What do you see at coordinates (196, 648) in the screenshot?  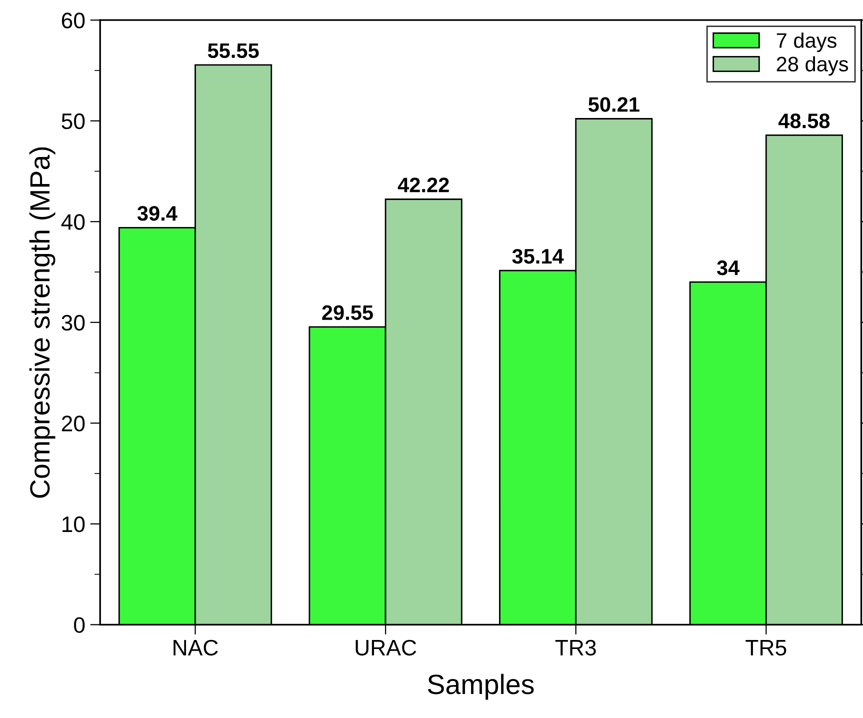 I see `x-tick-label: NAC` at bounding box center [196, 648].